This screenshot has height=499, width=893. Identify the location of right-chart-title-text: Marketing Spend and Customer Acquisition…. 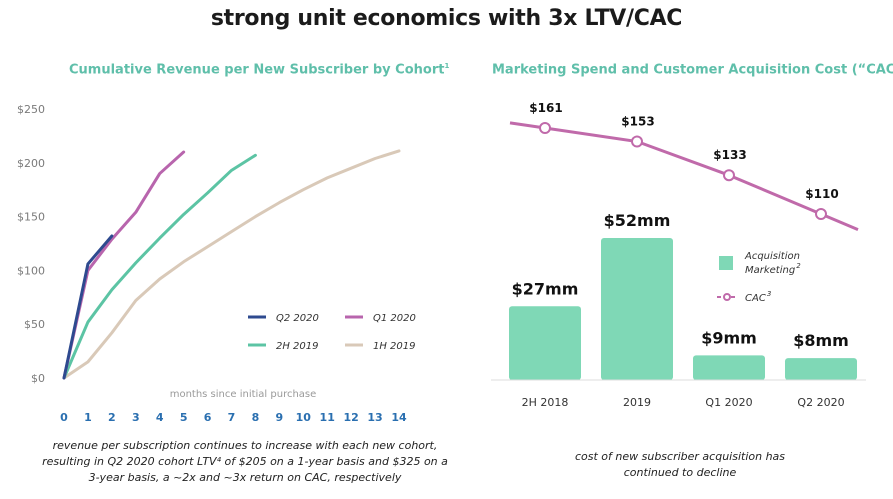
(692, 70).